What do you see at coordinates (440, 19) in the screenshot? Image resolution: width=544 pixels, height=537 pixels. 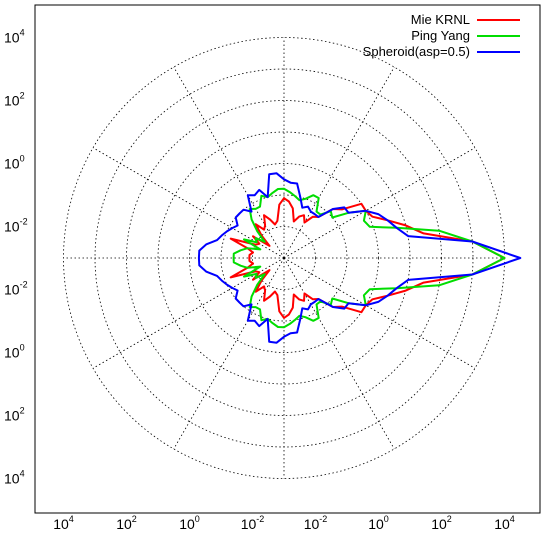 I see `legend-label-0: Mie KRNL` at bounding box center [440, 19].